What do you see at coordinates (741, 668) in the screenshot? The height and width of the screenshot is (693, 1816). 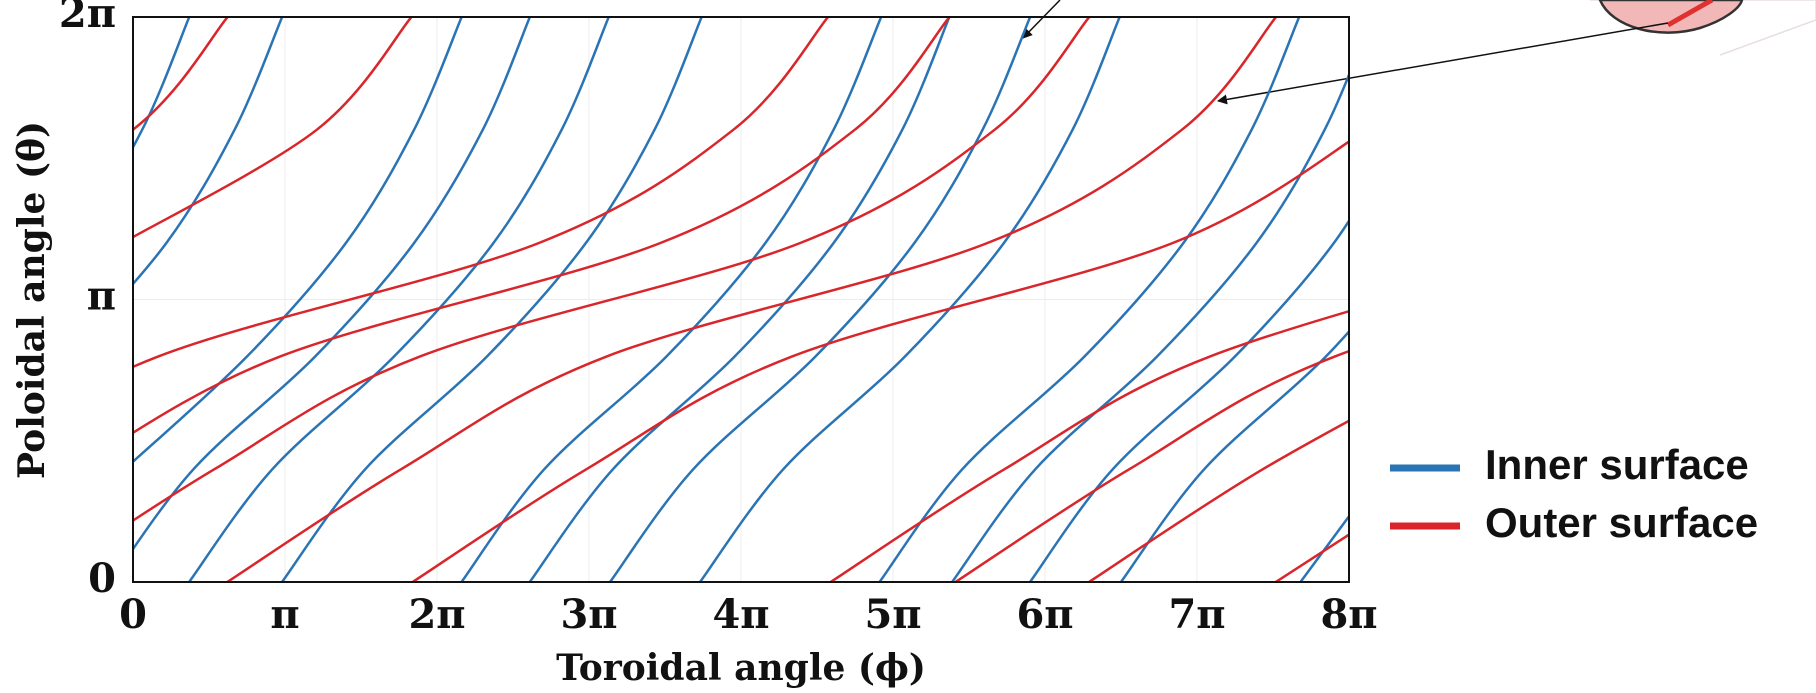 I see `x-axis-title: Toroidal angle (ϕ)` at bounding box center [741, 668].